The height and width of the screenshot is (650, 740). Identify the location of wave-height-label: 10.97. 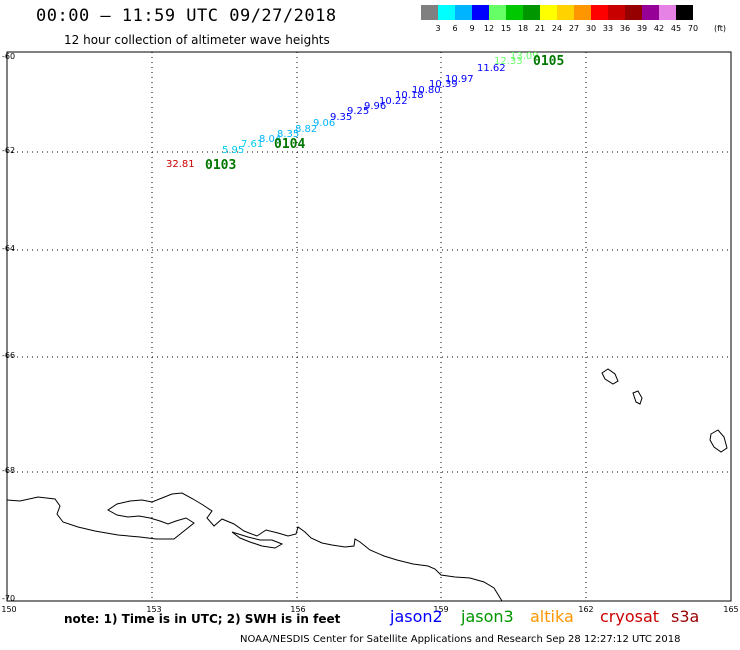
(459, 79).